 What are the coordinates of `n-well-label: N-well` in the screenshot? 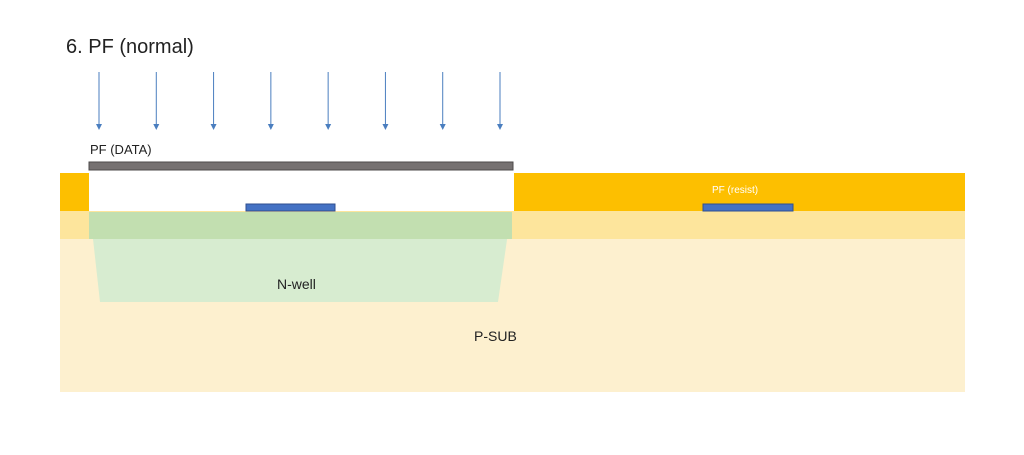 It's located at (296, 284).